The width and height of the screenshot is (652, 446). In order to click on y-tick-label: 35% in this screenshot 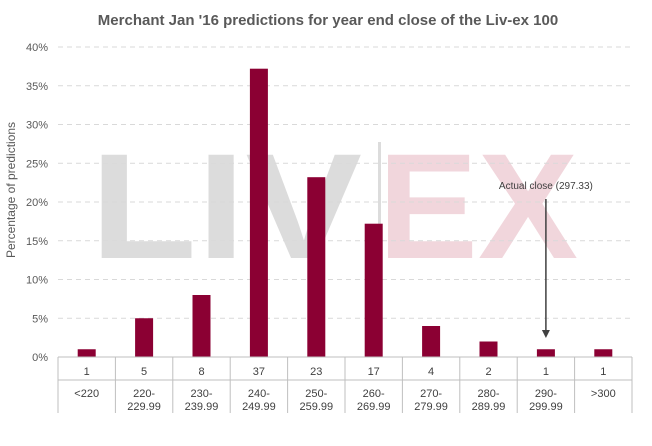, I will do `click(37, 87)`.